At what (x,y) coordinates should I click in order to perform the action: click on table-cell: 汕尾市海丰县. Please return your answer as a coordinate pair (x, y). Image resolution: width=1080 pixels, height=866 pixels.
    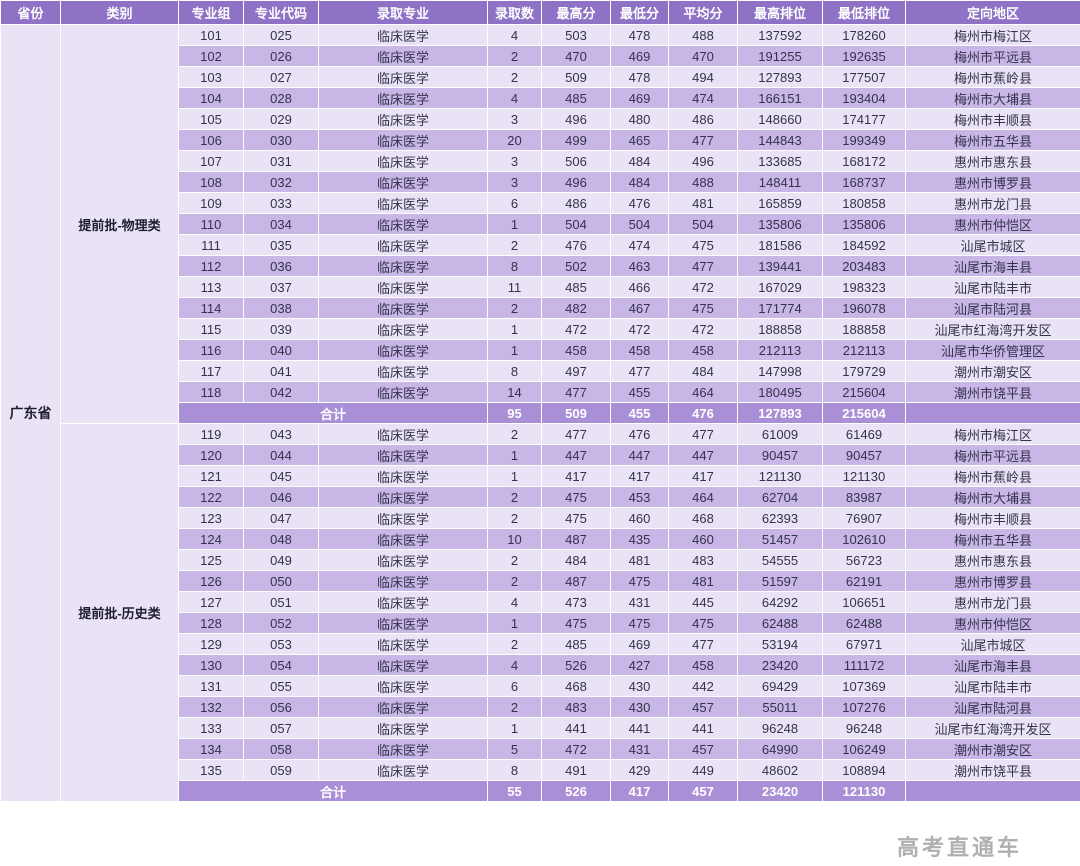
    Looking at the image, I should click on (992, 266).